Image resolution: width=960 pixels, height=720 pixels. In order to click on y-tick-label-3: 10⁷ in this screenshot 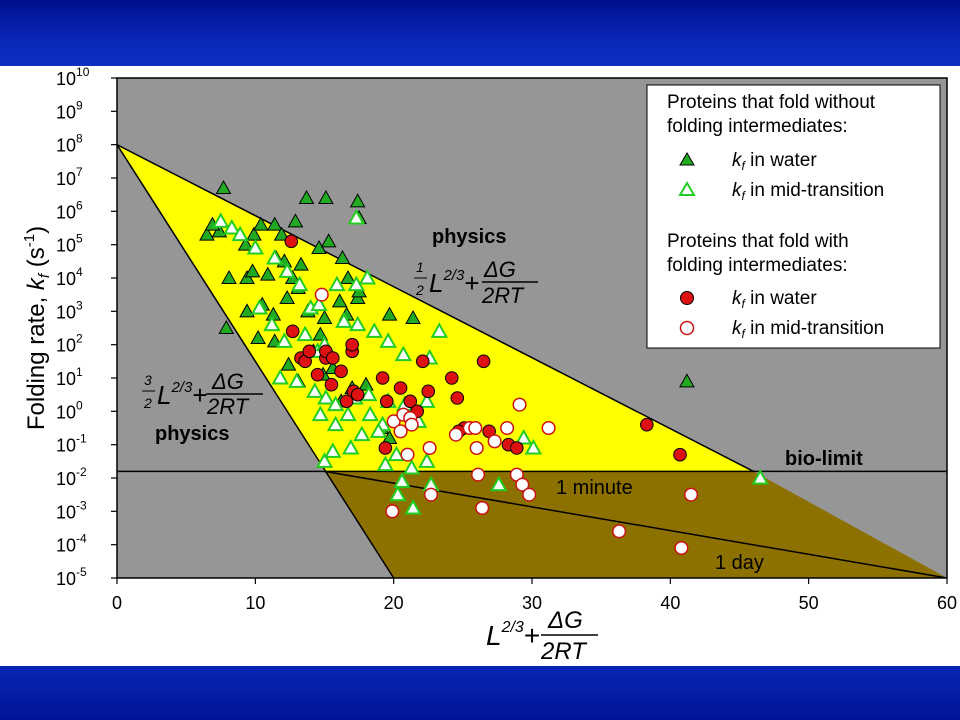, I will do `click(69, 177)`.